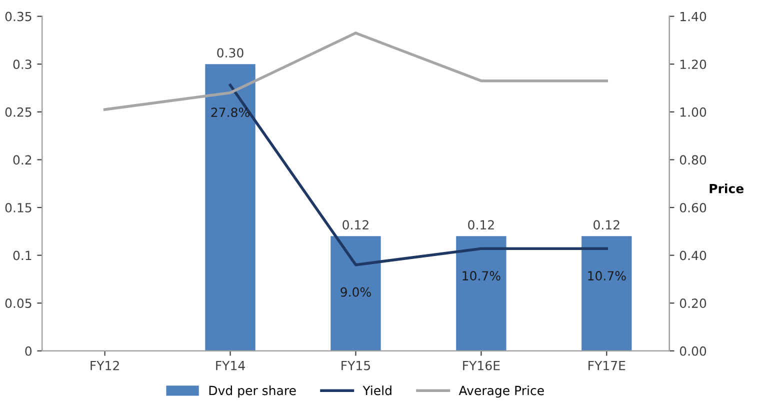 Image resolution: width=765 pixels, height=408 pixels. Describe the element at coordinates (693, 17) in the screenshot. I see `y2-tick-label: 1.40` at that location.